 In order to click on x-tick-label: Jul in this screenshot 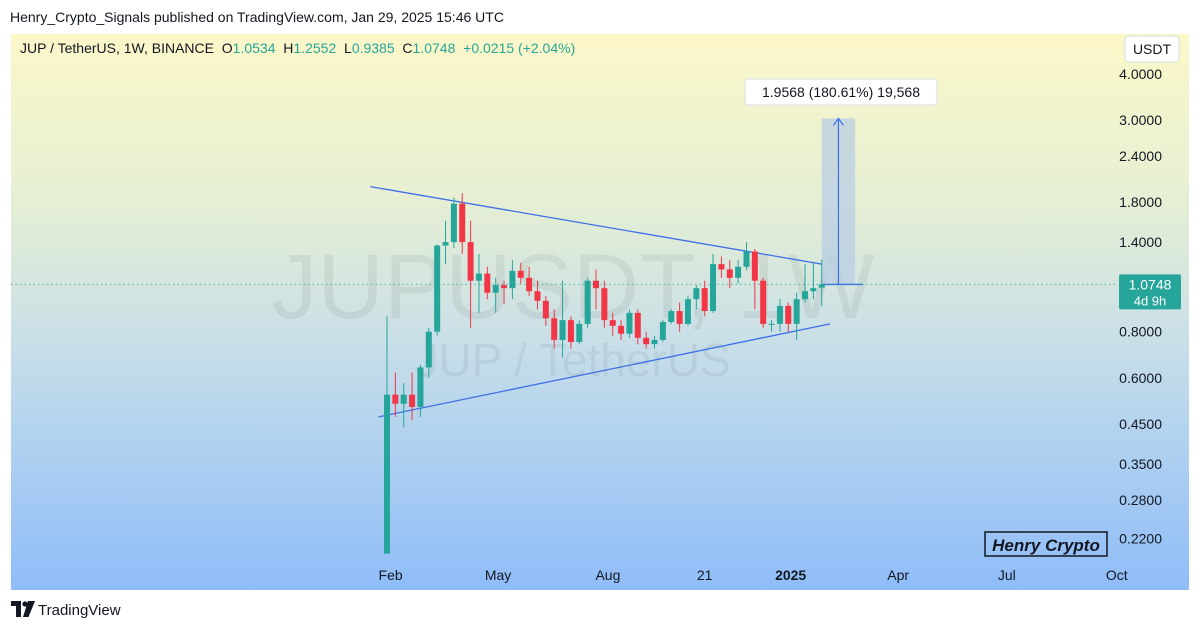, I will do `click(1007, 575)`.